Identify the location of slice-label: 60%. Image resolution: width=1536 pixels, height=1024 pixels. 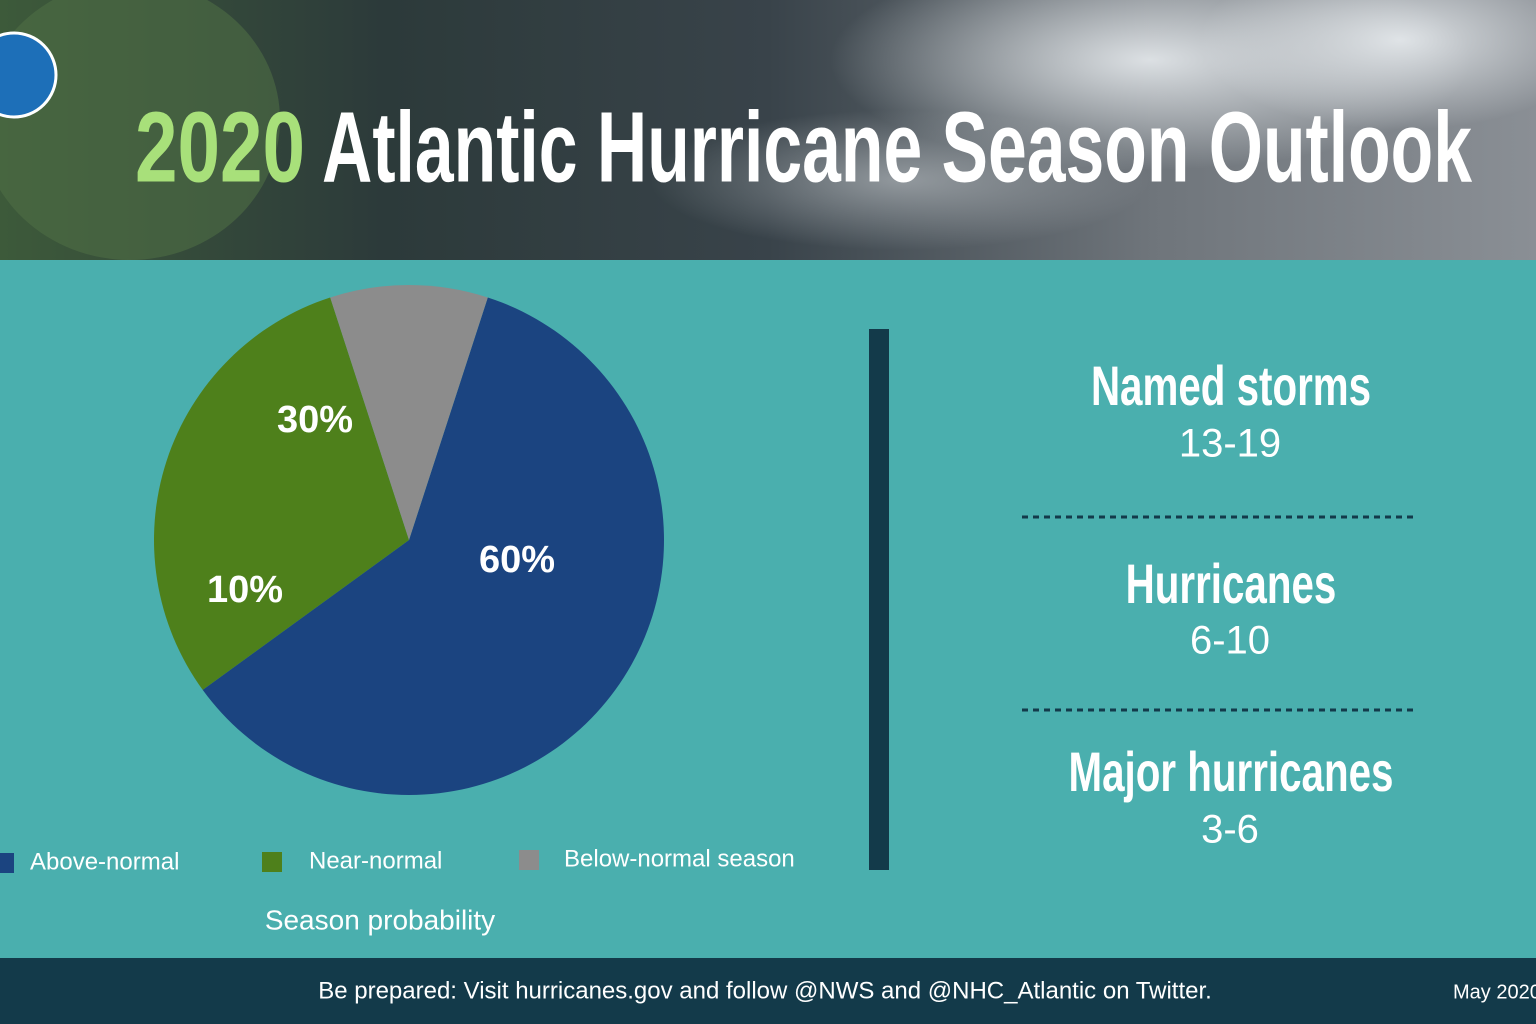
(517, 560).